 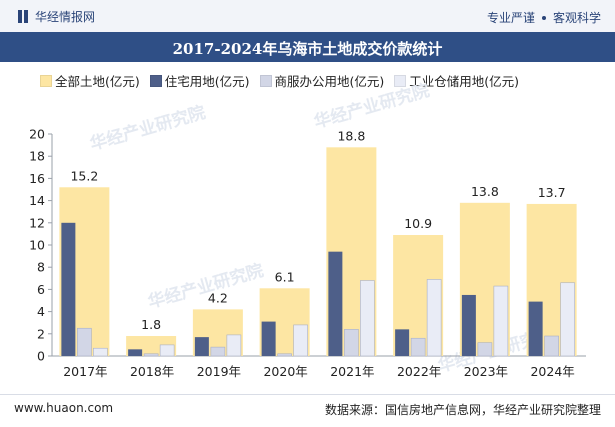 I want to click on title-bar: 2017-2024年乌海市土地成交价款统计, so click(x=307, y=47).